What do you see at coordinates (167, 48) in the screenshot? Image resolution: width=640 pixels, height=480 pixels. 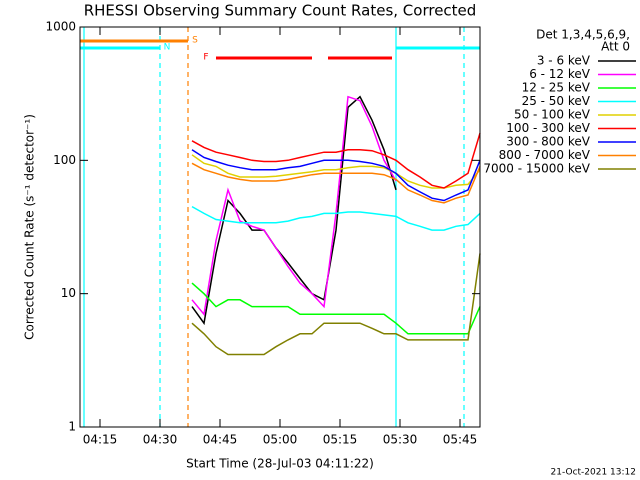 I see `flag-label: N` at bounding box center [167, 48].